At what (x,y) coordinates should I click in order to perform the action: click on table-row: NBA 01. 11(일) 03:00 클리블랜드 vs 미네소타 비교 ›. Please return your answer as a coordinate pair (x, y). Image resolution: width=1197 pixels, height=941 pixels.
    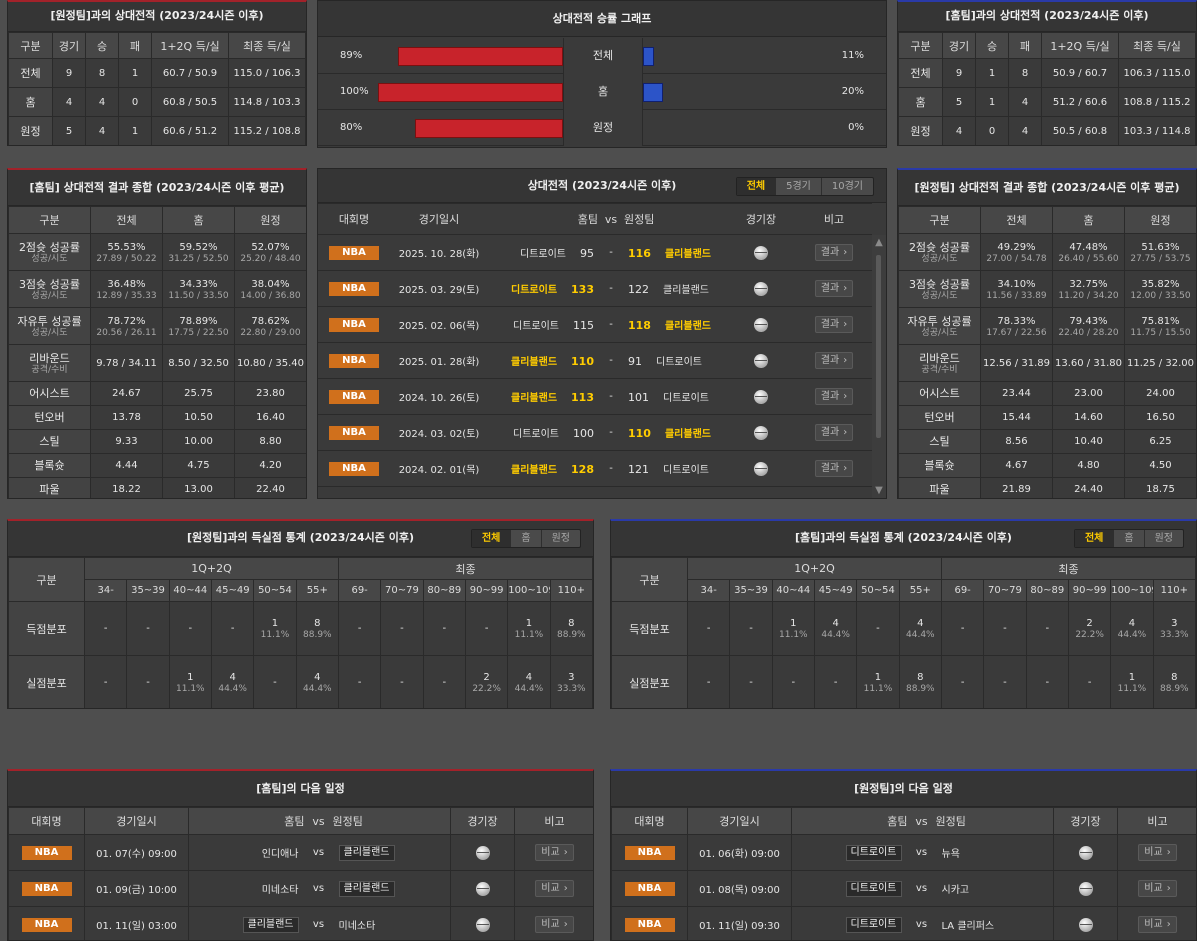
    Looking at the image, I should click on (300, 923).